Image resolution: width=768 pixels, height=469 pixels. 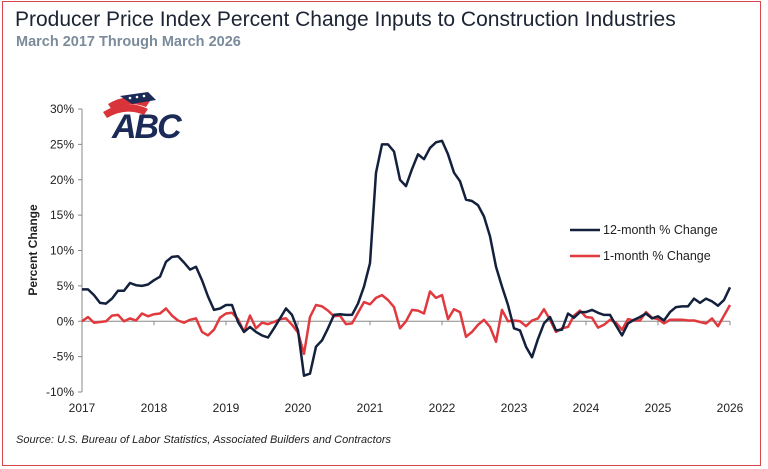 What do you see at coordinates (406, 323) in the screenshot?
I see `series-line-1-month` at bounding box center [406, 323].